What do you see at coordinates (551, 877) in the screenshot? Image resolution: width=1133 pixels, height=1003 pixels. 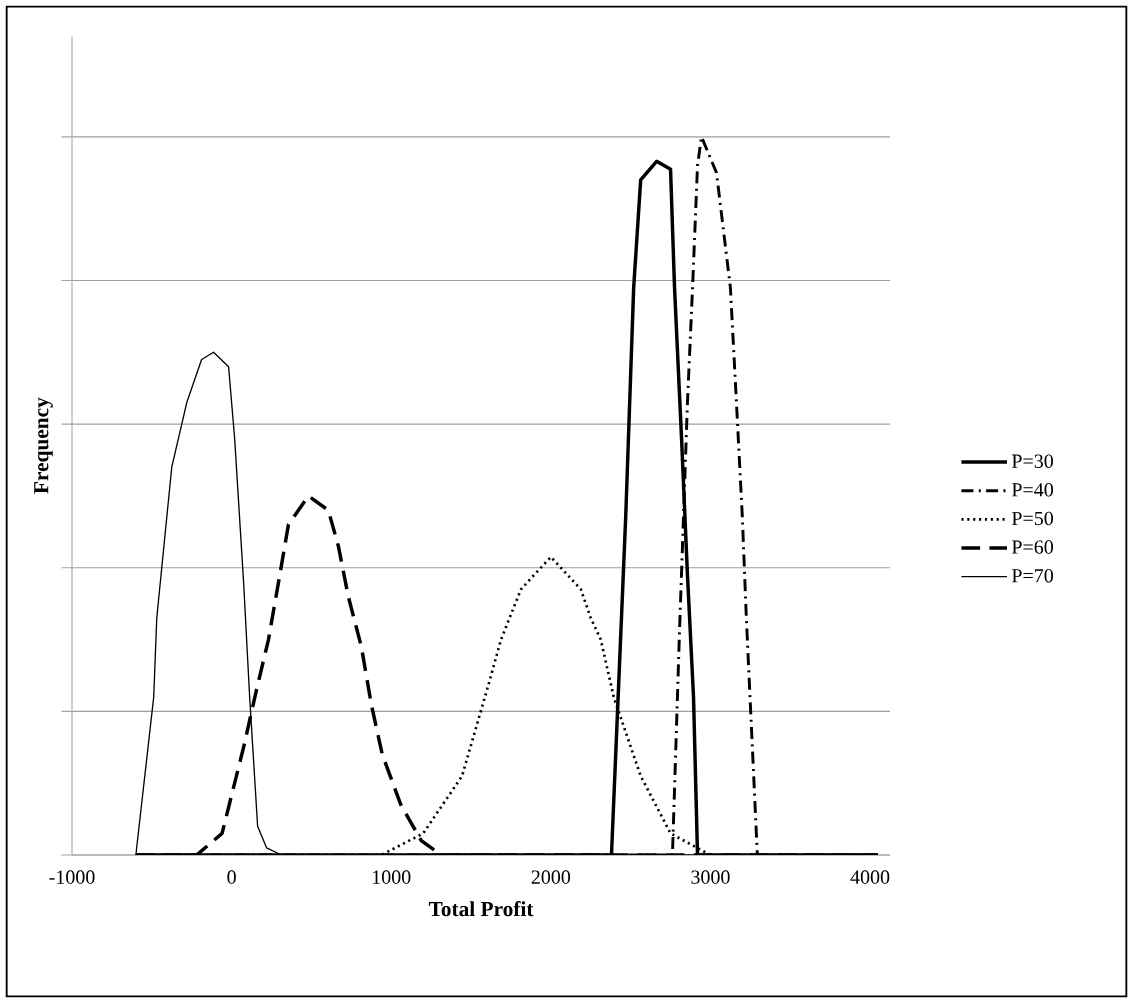 I see `x-tick-label: 2000` at bounding box center [551, 877].